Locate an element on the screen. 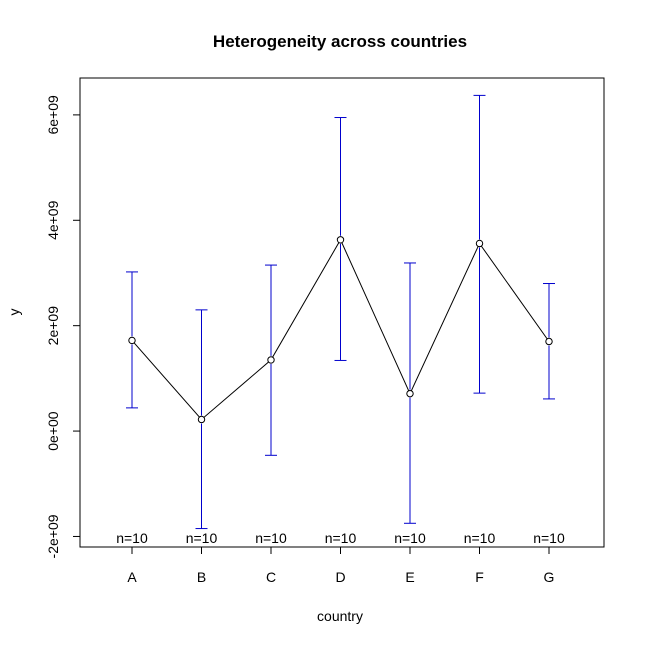 The image size is (645, 645). y-tick-label: 2e+09 is located at coordinates (53, 326).